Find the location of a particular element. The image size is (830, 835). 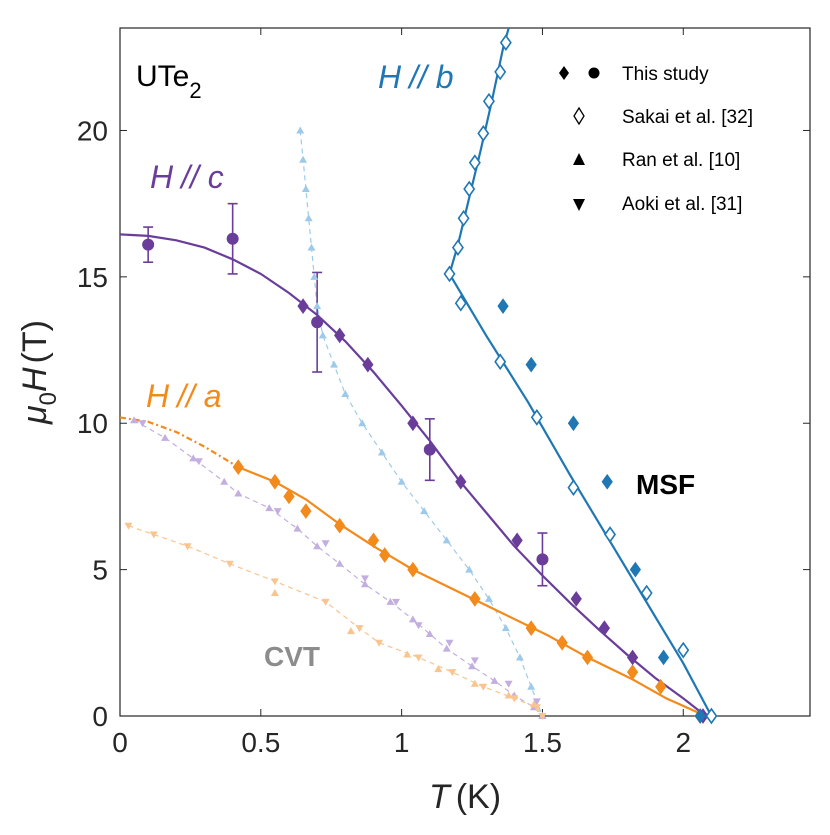

y-tick-label: 15 is located at coordinates (92, 277).